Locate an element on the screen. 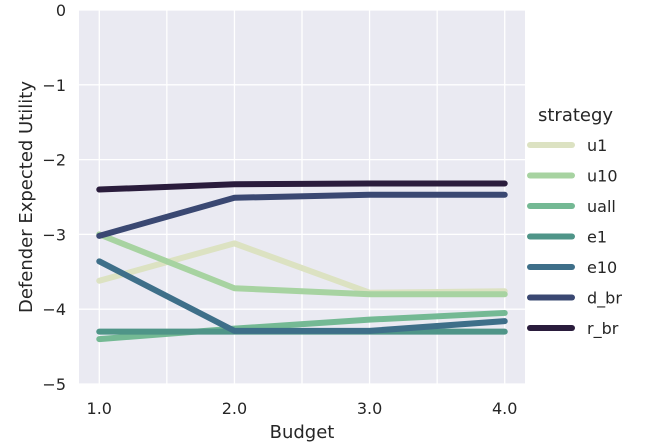 This screenshot has width=652, height=446. legend: strategy u1 u10 uall e1 e10 d_br r_br is located at coordinates (574, 222).